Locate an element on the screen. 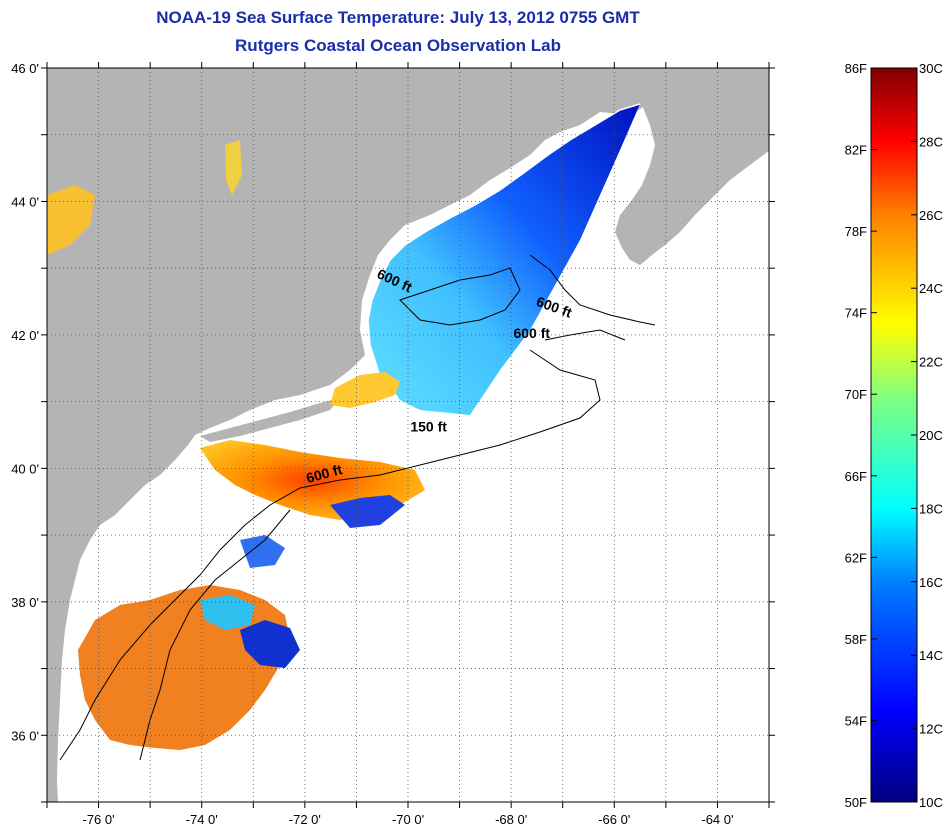  sst-gulf-of-maine is located at coordinates (504, 259).